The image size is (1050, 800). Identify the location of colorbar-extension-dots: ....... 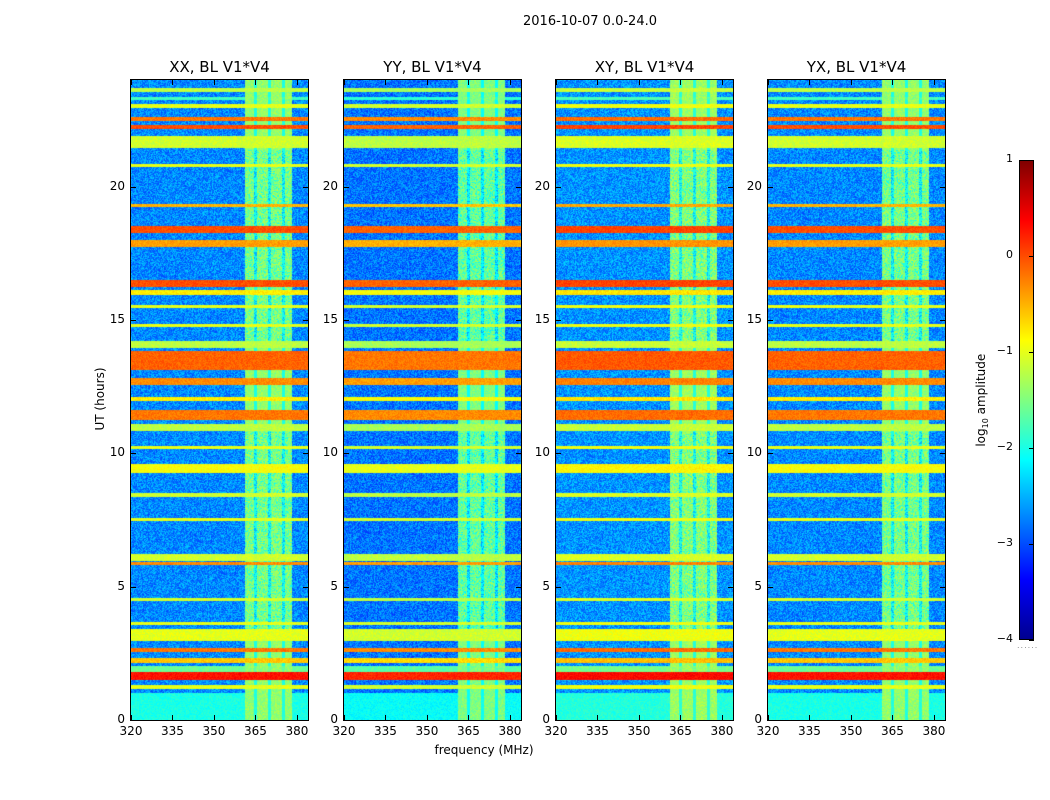
(1028, 645).